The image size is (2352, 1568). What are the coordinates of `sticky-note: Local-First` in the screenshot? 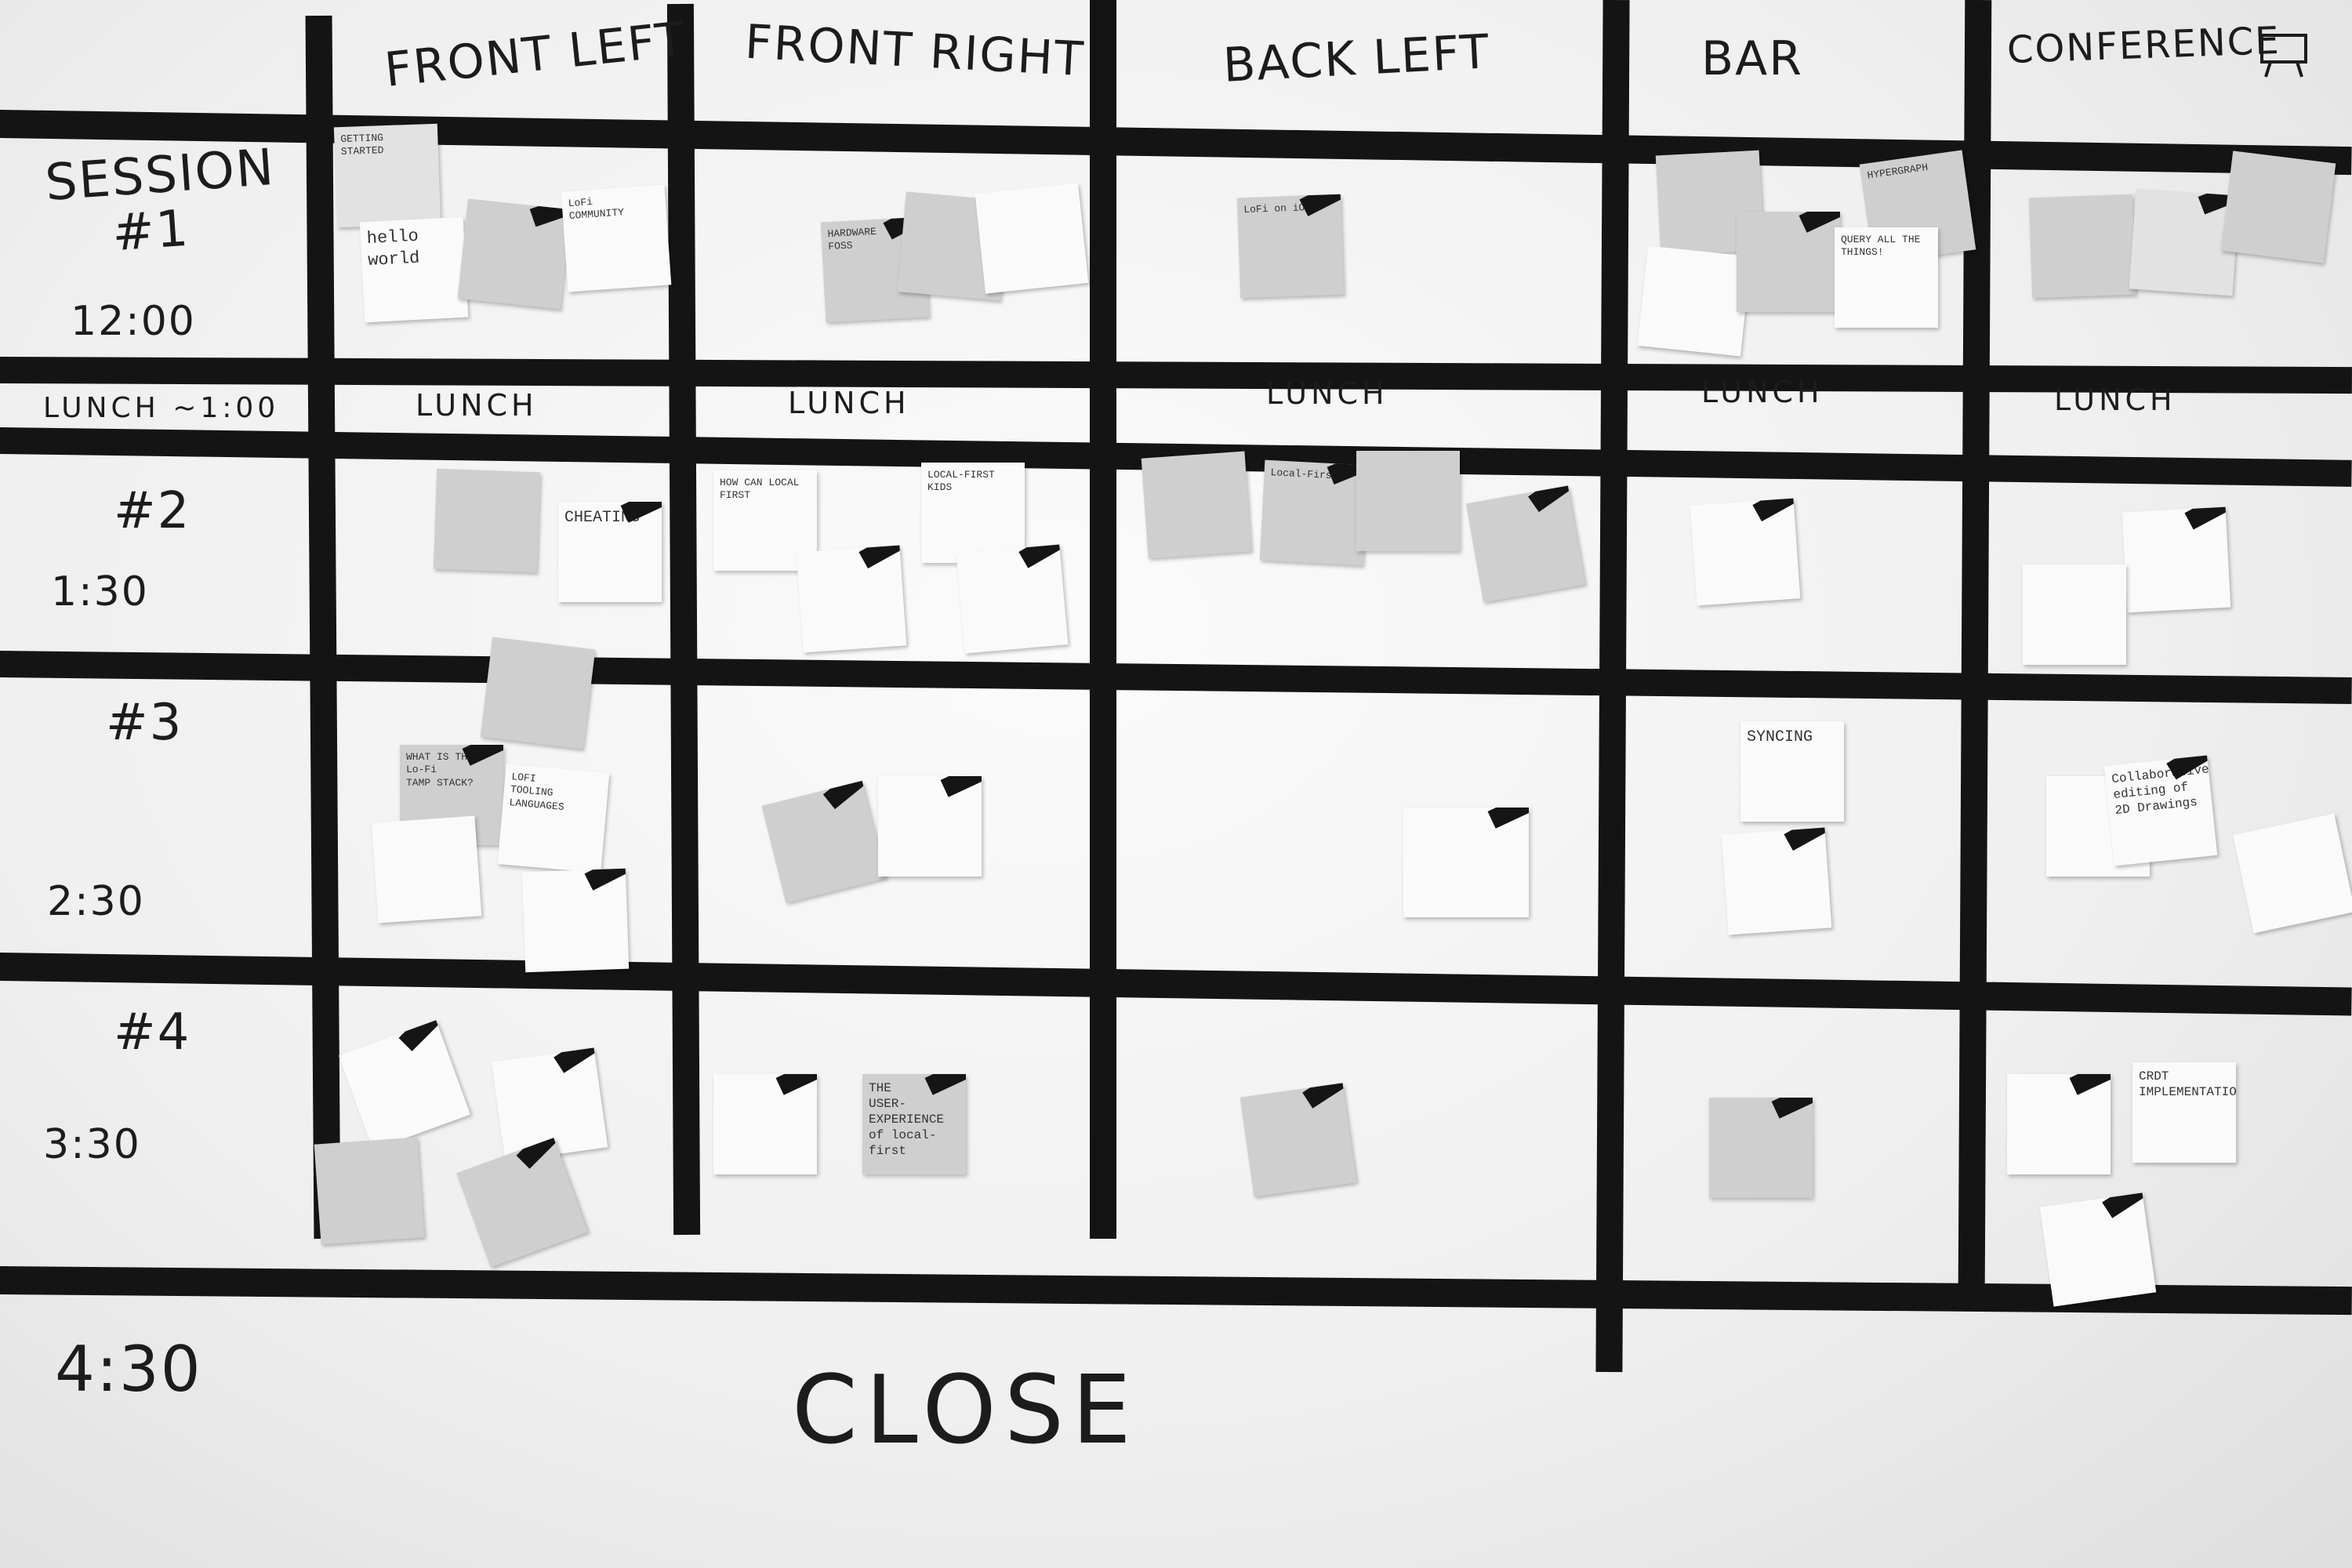 It's located at (1314, 512).